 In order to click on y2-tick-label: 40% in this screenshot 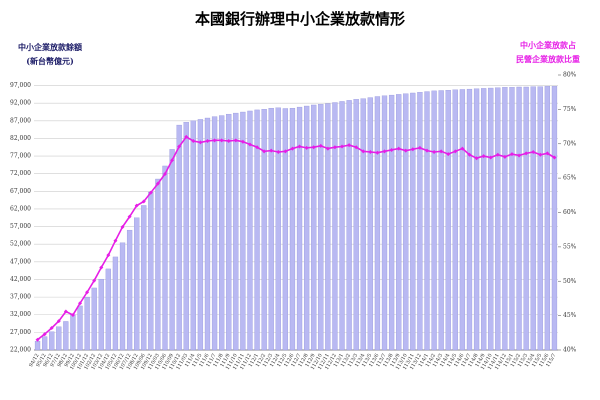, I will do `click(570, 350)`.